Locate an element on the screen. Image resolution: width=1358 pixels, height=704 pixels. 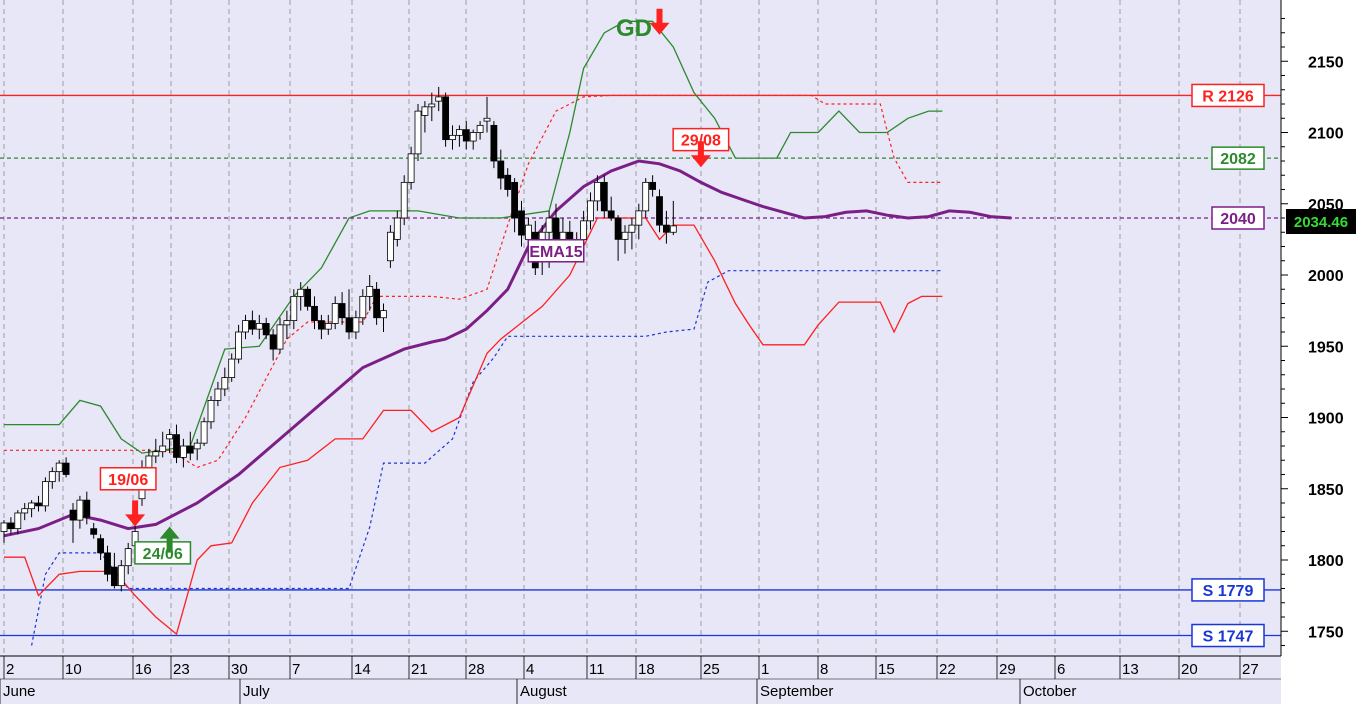
x-axis-background is located at coordinates (640, 680).